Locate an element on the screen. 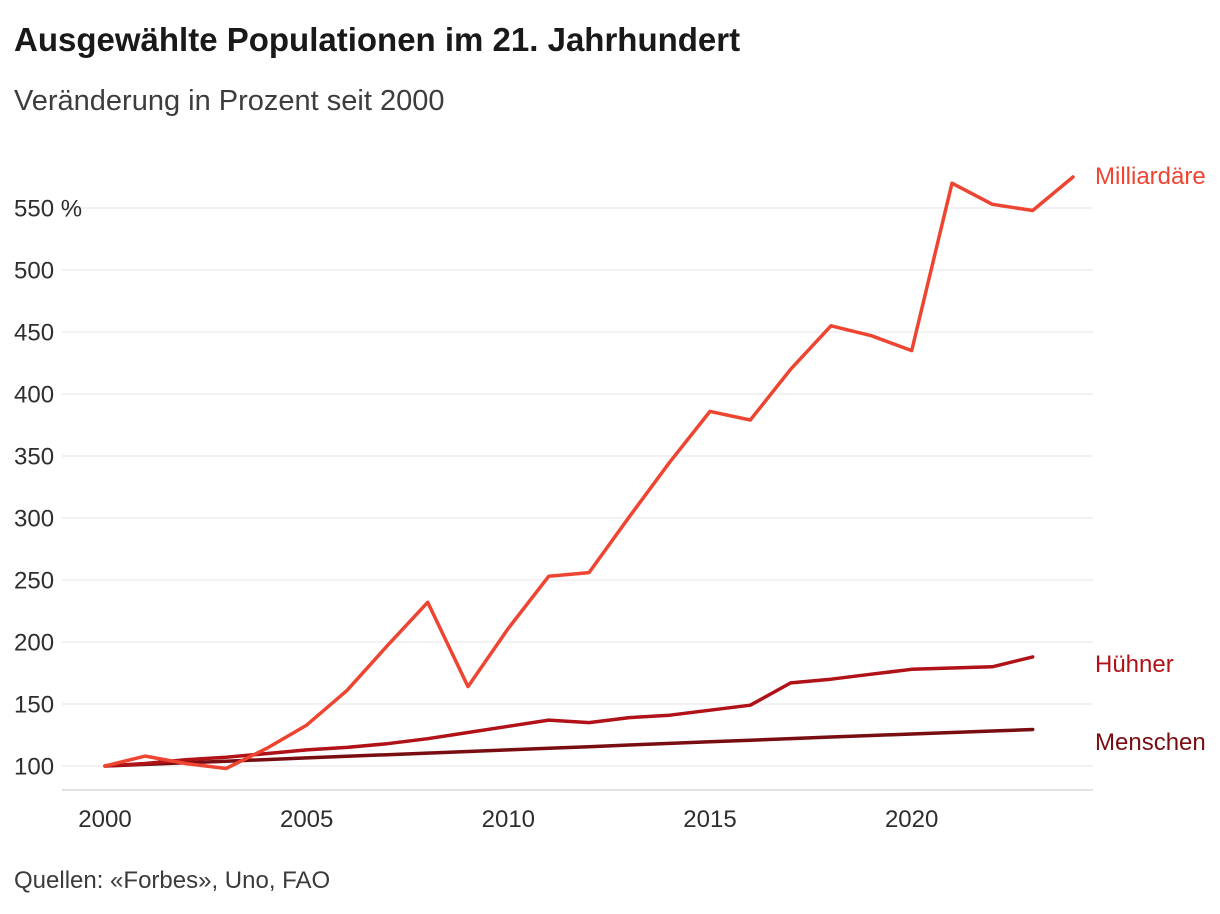 The height and width of the screenshot is (914, 1220). series-line-menschen is located at coordinates (569, 747).